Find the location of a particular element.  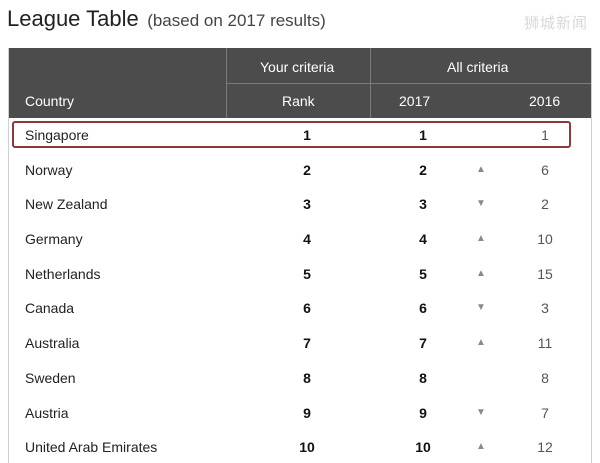

rank-2016-value: 2 is located at coordinates (545, 204).